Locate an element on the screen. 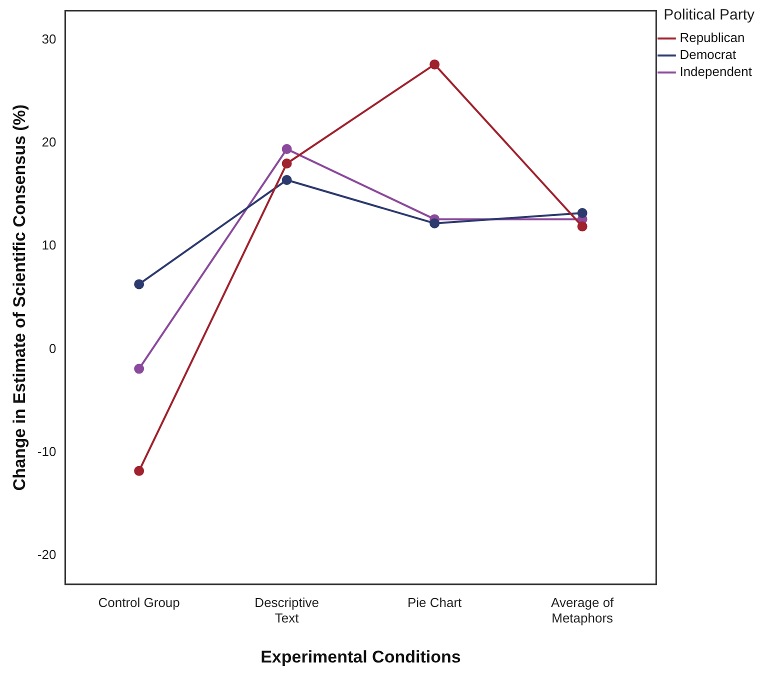  x-tick-label: Descriptive Text is located at coordinates (286, 610).